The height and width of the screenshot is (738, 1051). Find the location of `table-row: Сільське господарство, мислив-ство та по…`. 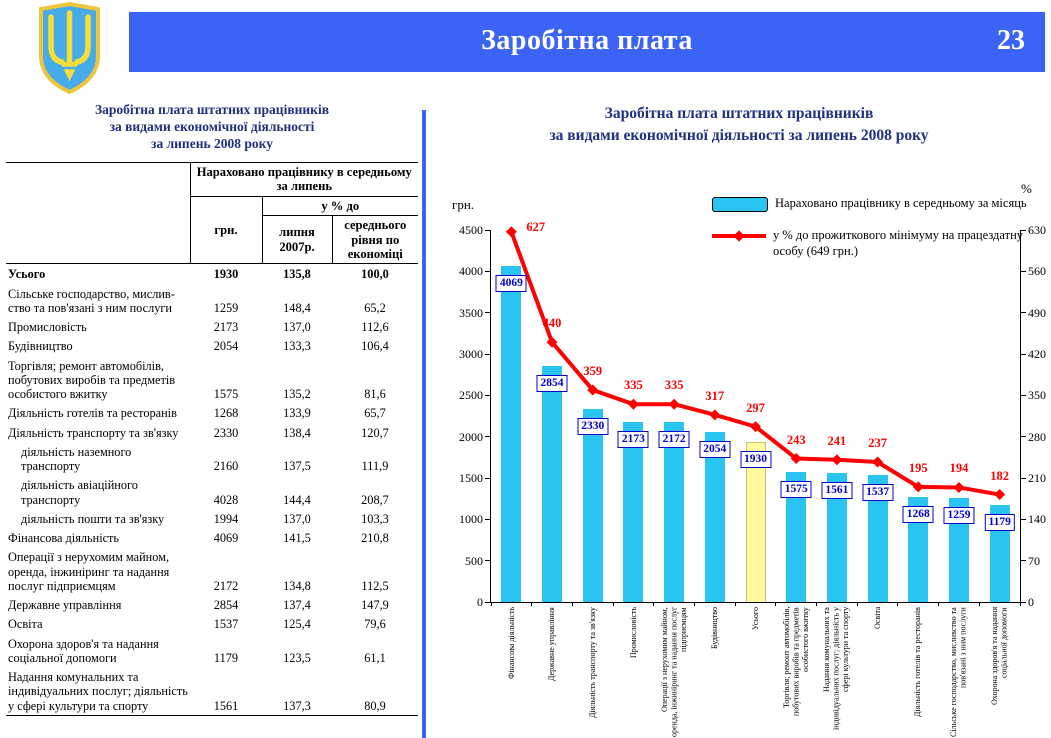

table-row: Сільське господарство, мислив-ство та по… is located at coordinates (212, 301).